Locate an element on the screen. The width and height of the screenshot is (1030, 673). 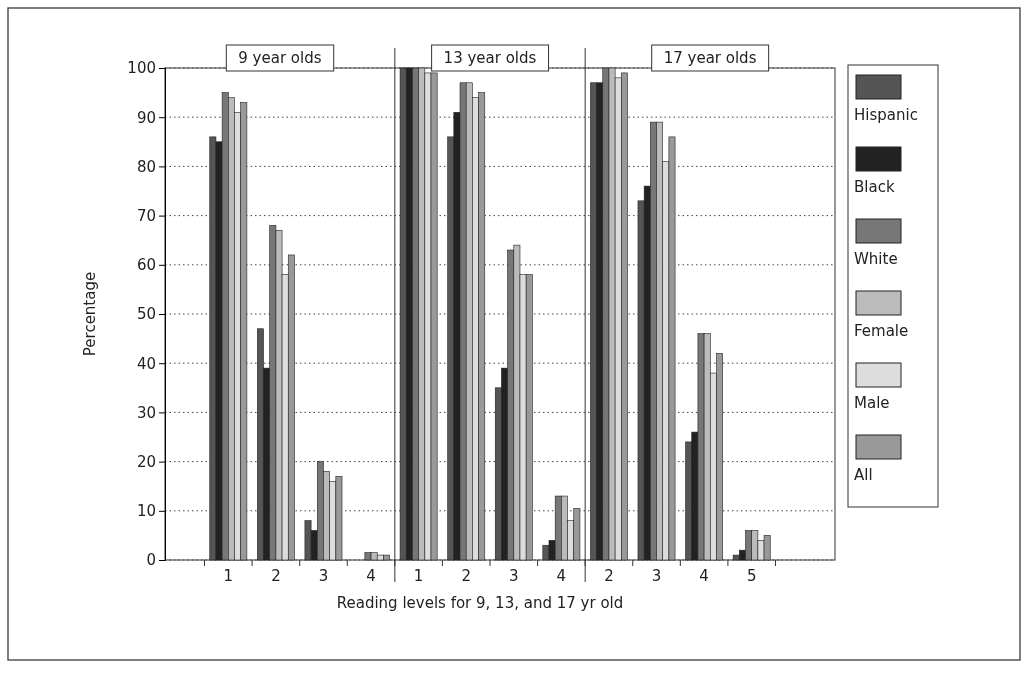
y-tick-label: 90 is located at coordinates (146, 117).